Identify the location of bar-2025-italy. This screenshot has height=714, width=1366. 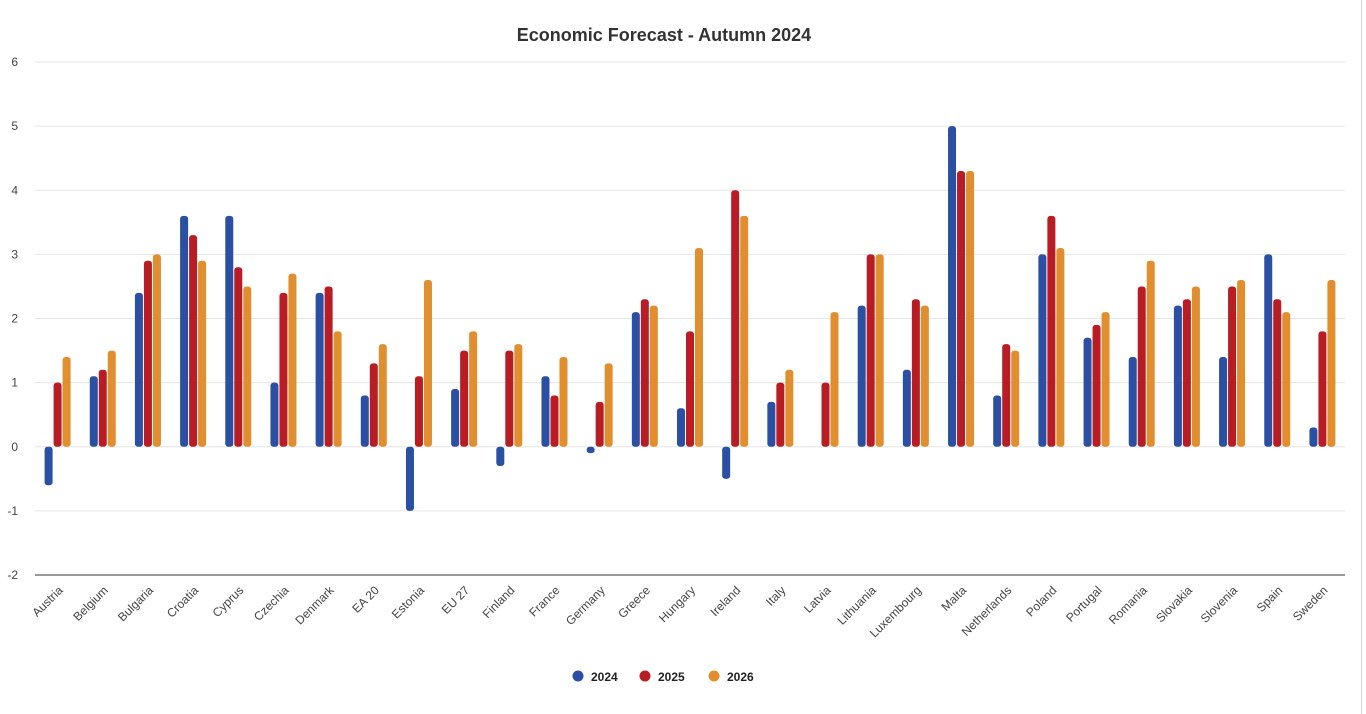
(780, 414).